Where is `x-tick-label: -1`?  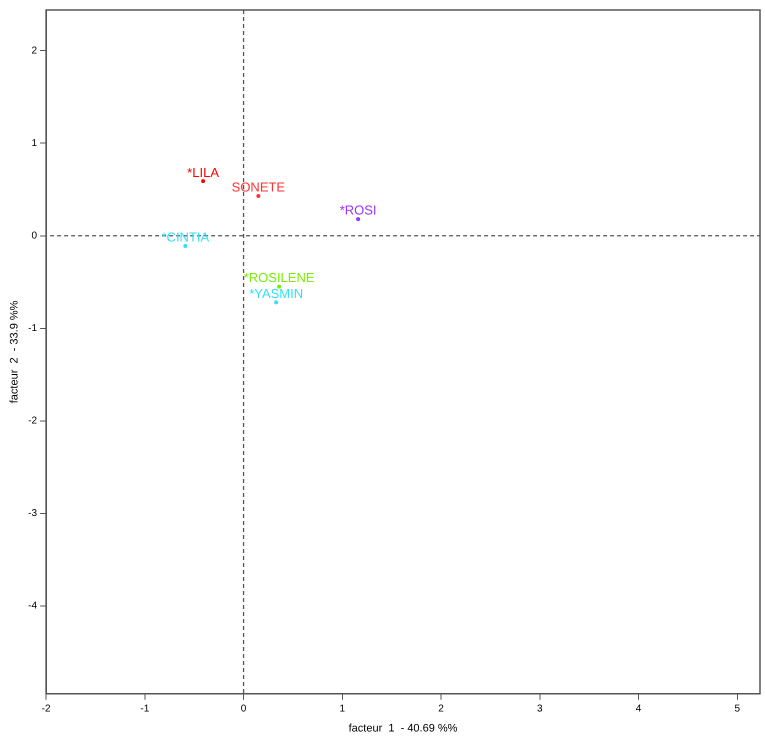
x-tick-label: -1 is located at coordinates (145, 709).